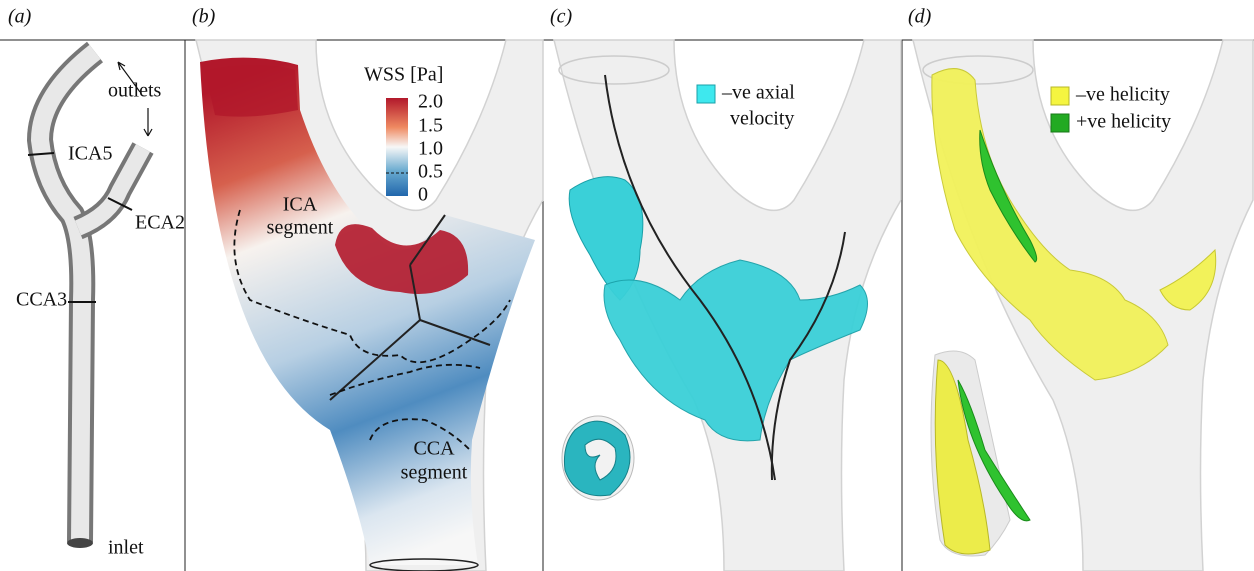 This screenshot has width=1254, height=571. I want to click on annotation: ICA, so click(300, 205).